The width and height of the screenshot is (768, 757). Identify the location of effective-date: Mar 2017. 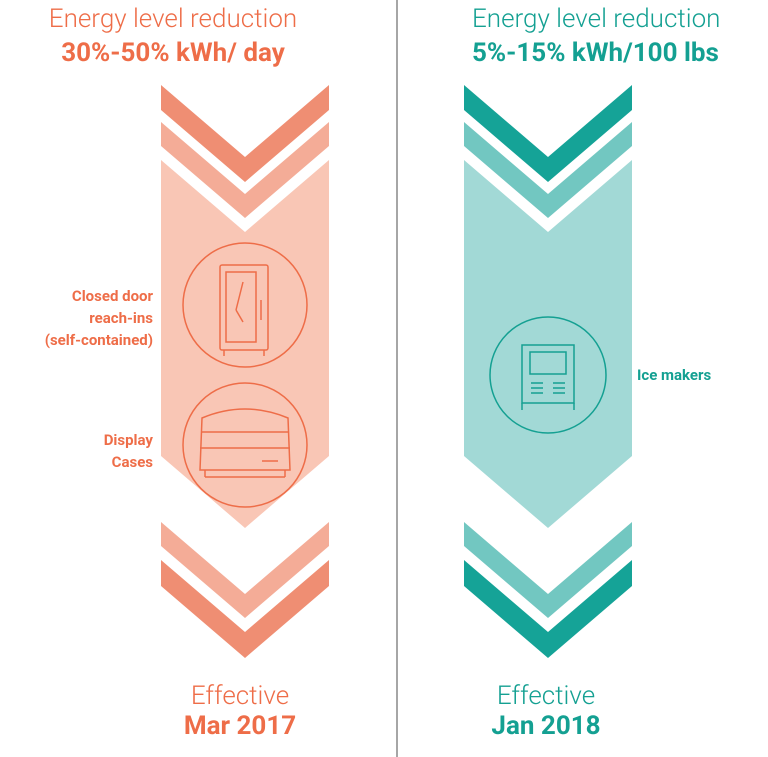
(240, 726).